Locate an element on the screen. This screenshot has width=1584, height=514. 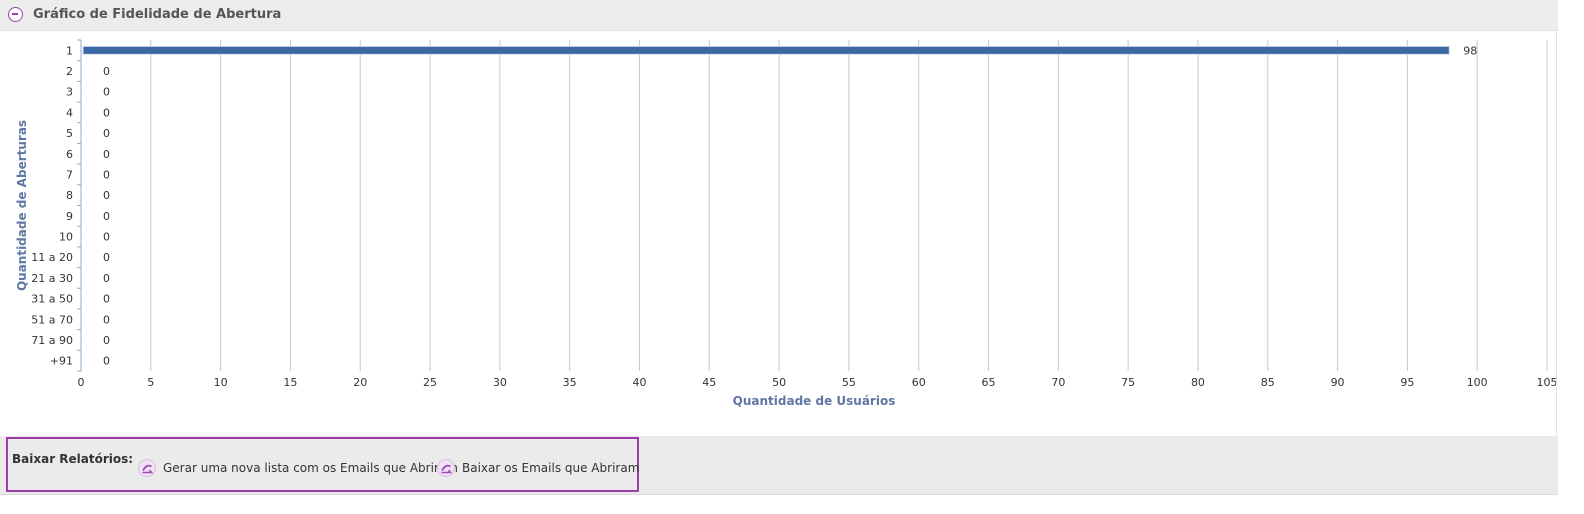
x-tick-label: 95 is located at coordinates (1407, 382).